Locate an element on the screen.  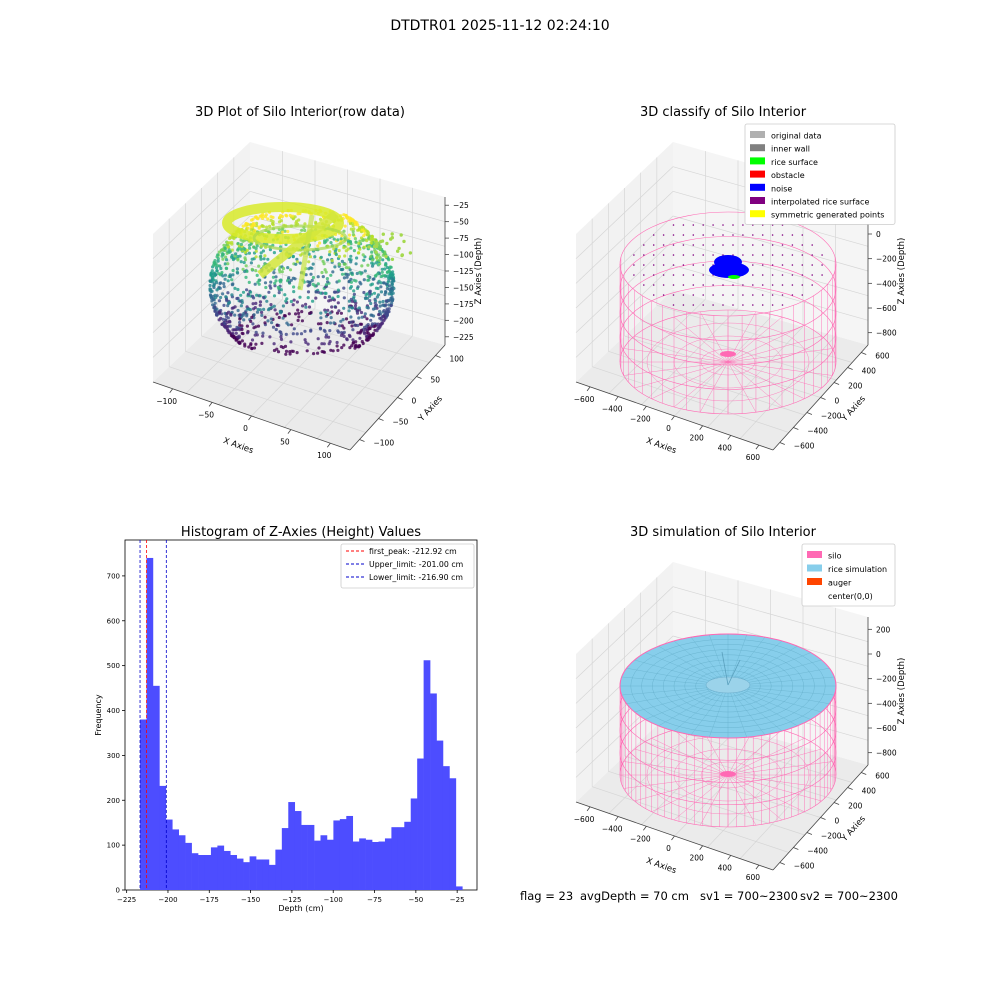
x-tick-label: −600 is located at coordinates (584, 399).